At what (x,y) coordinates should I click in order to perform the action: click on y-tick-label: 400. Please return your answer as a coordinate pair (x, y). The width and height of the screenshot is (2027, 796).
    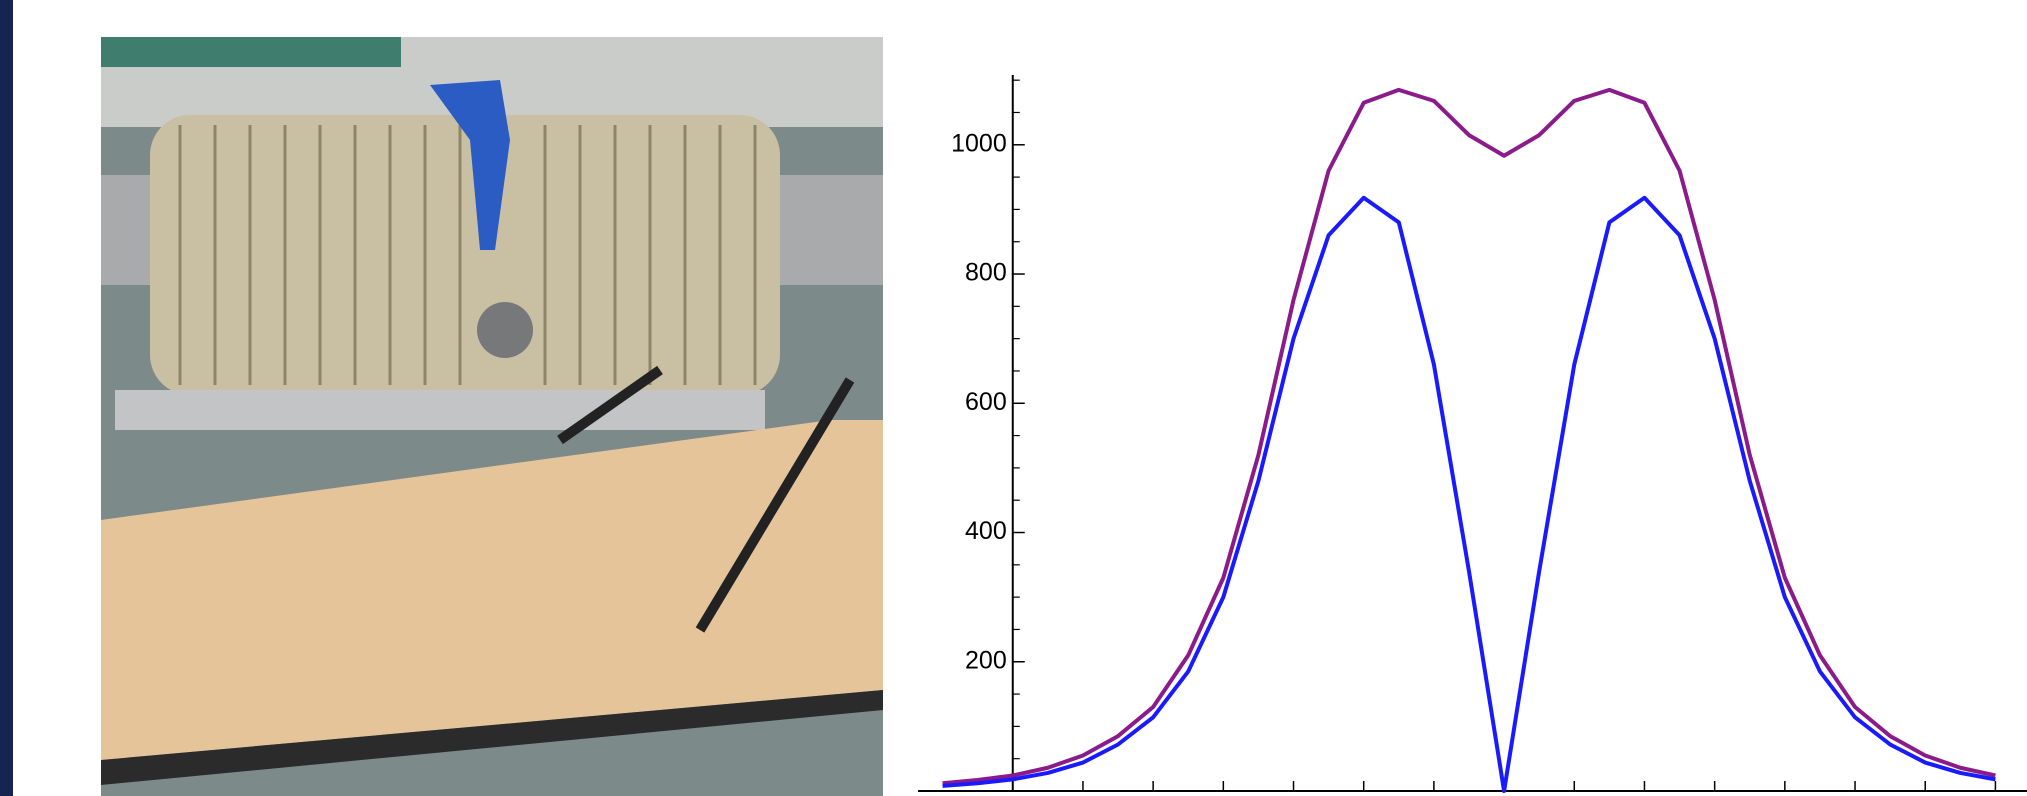
    Looking at the image, I should click on (986, 531).